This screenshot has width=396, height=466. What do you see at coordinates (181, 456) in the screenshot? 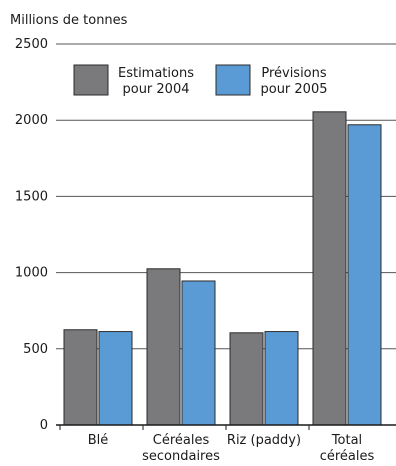
I see `x-category-label: secondaires` at bounding box center [181, 456].